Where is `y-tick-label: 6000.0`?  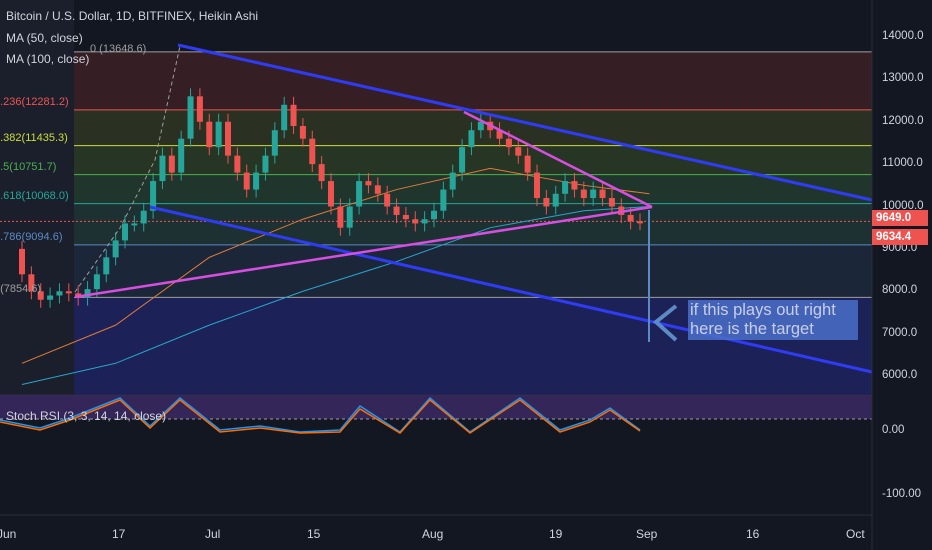
y-tick-label: 6000.0 is located at coordinates (900, 375).